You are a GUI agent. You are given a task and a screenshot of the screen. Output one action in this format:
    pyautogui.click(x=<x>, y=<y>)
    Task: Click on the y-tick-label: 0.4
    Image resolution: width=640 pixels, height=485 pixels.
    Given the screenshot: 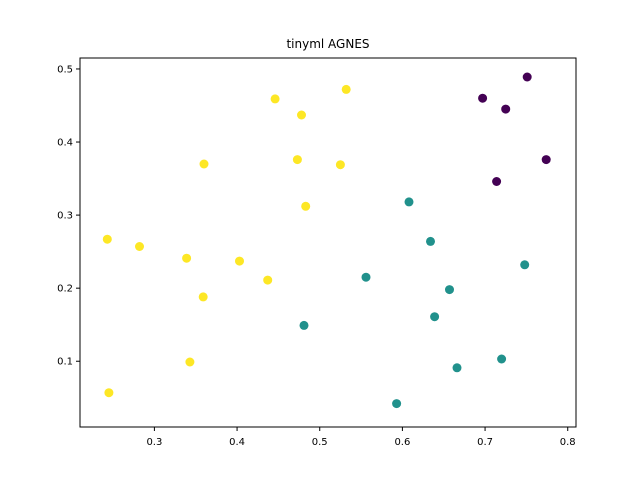 What is the action you would take?
    pyautogui.click(x=65, y=143)
    